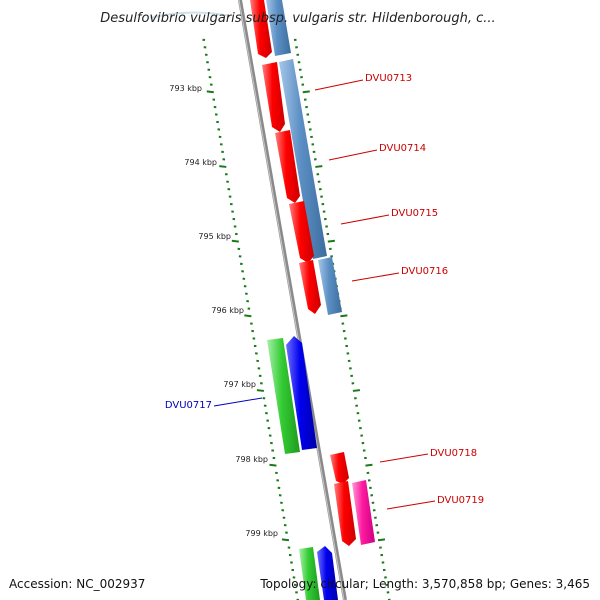  I want to click on accession-label: Accession: NC_002937, so click(77, 584).